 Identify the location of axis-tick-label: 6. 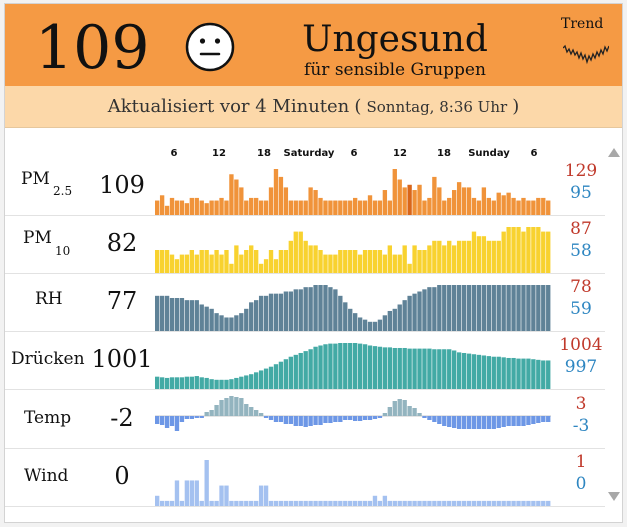
(534, 153).